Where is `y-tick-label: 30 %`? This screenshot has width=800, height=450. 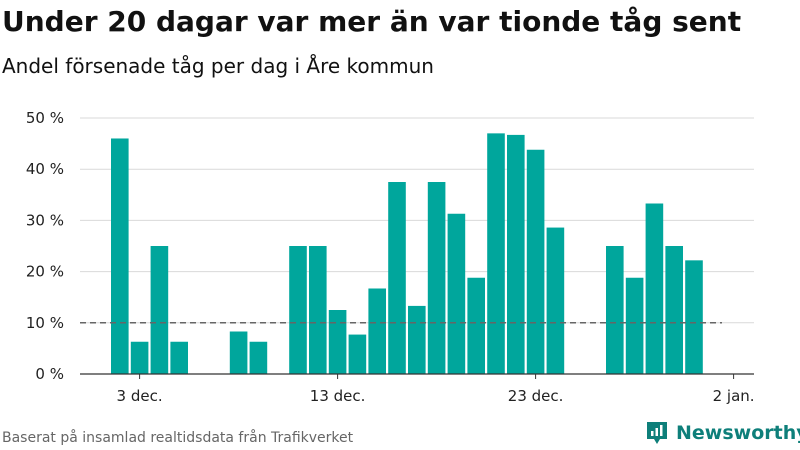 y-tick-label: 30 % is located at coordinates (45, 220).